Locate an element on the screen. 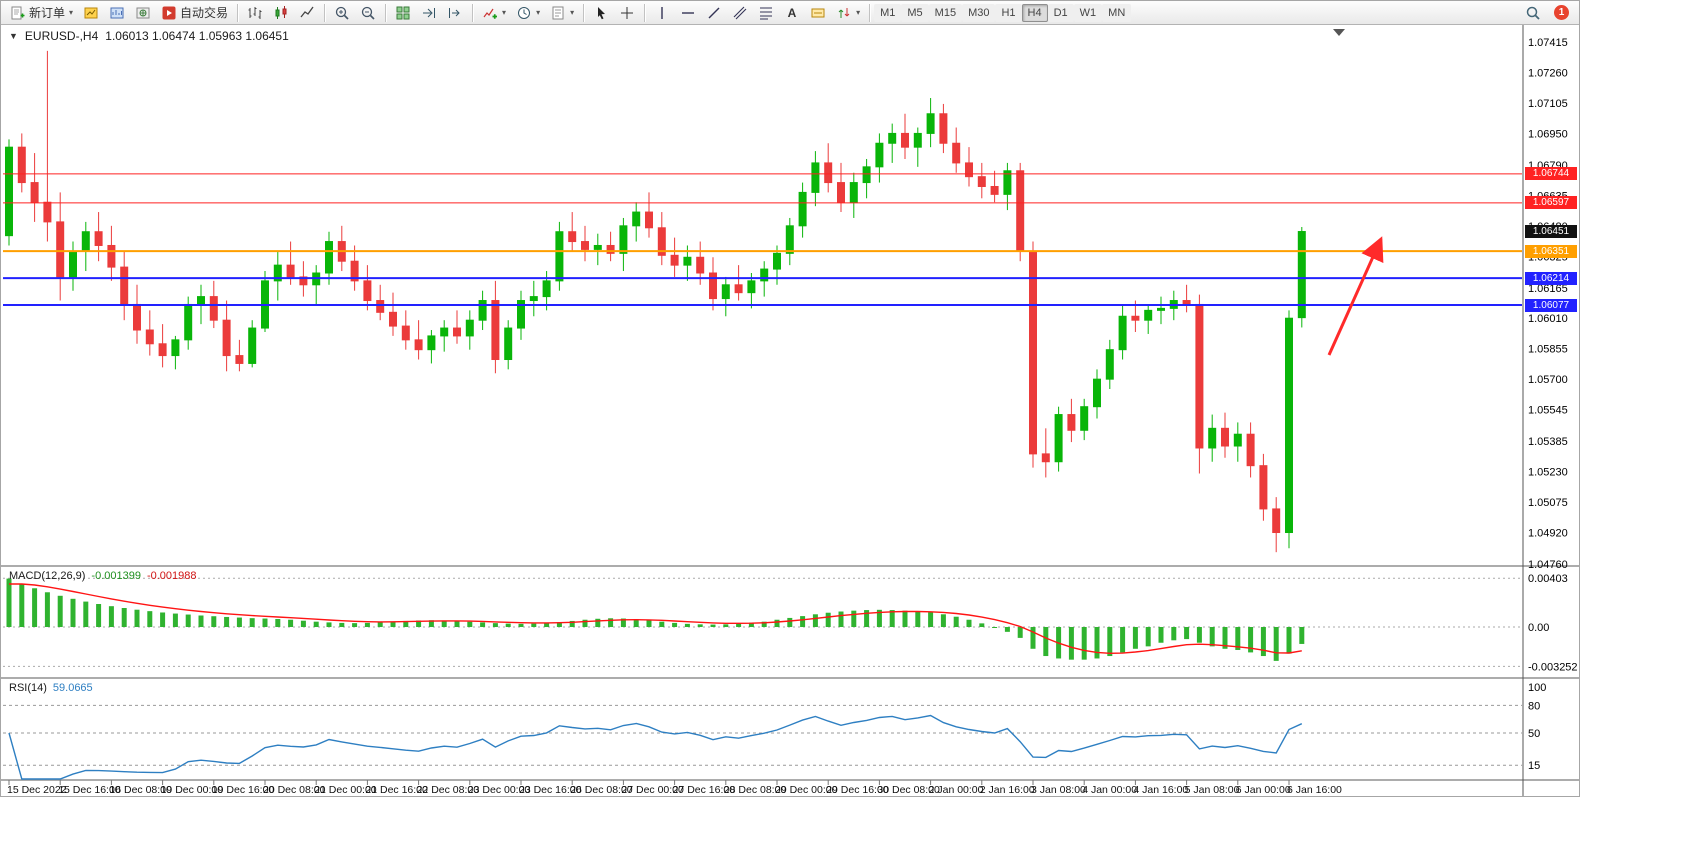 The width and height of the screenshot is (1689, 861). autotrading: 自动交易 is located at coordinates (194, 13).